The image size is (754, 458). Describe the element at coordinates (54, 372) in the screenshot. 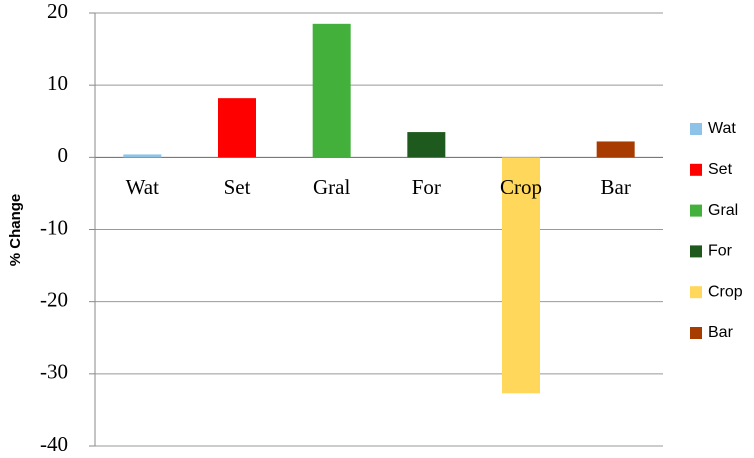

I see `y-tick-label: -30` at that location.